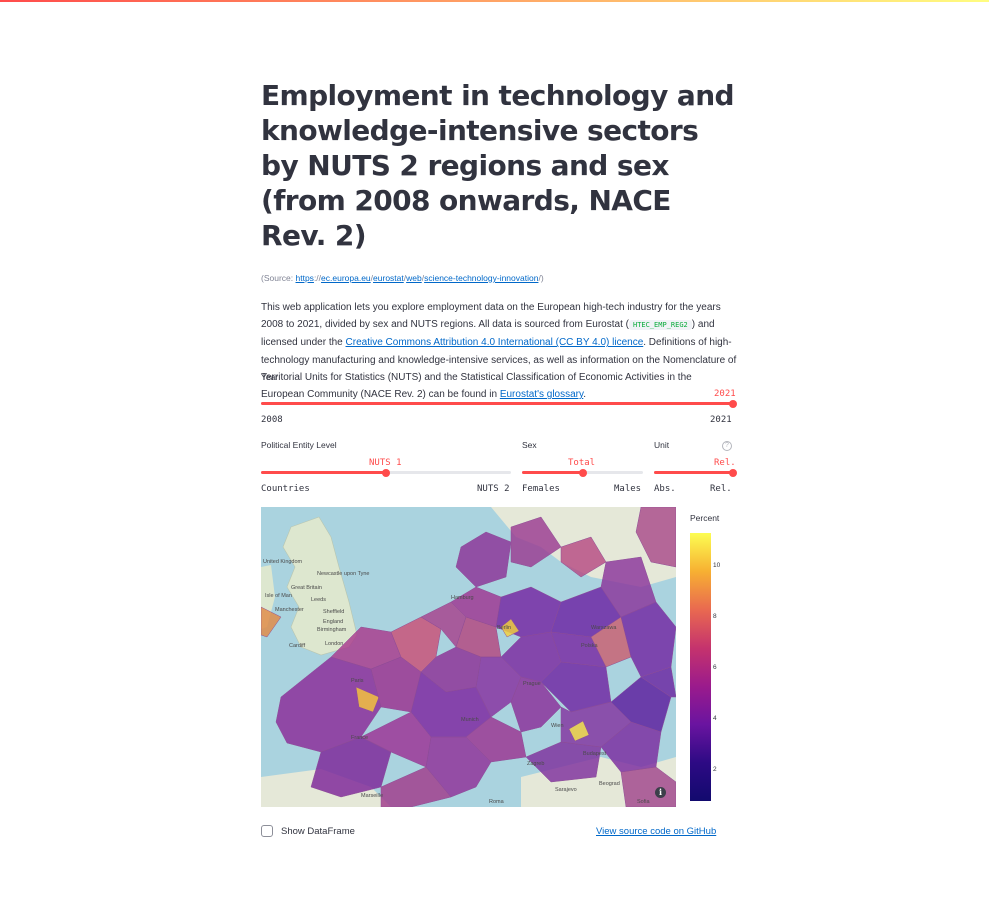 The width and height of the screenshot is (989, 924). What do you see at coordinates (582, 463) in the screenshot?
I see `sex-slider-value: Total` at bounding box center [582, 463].